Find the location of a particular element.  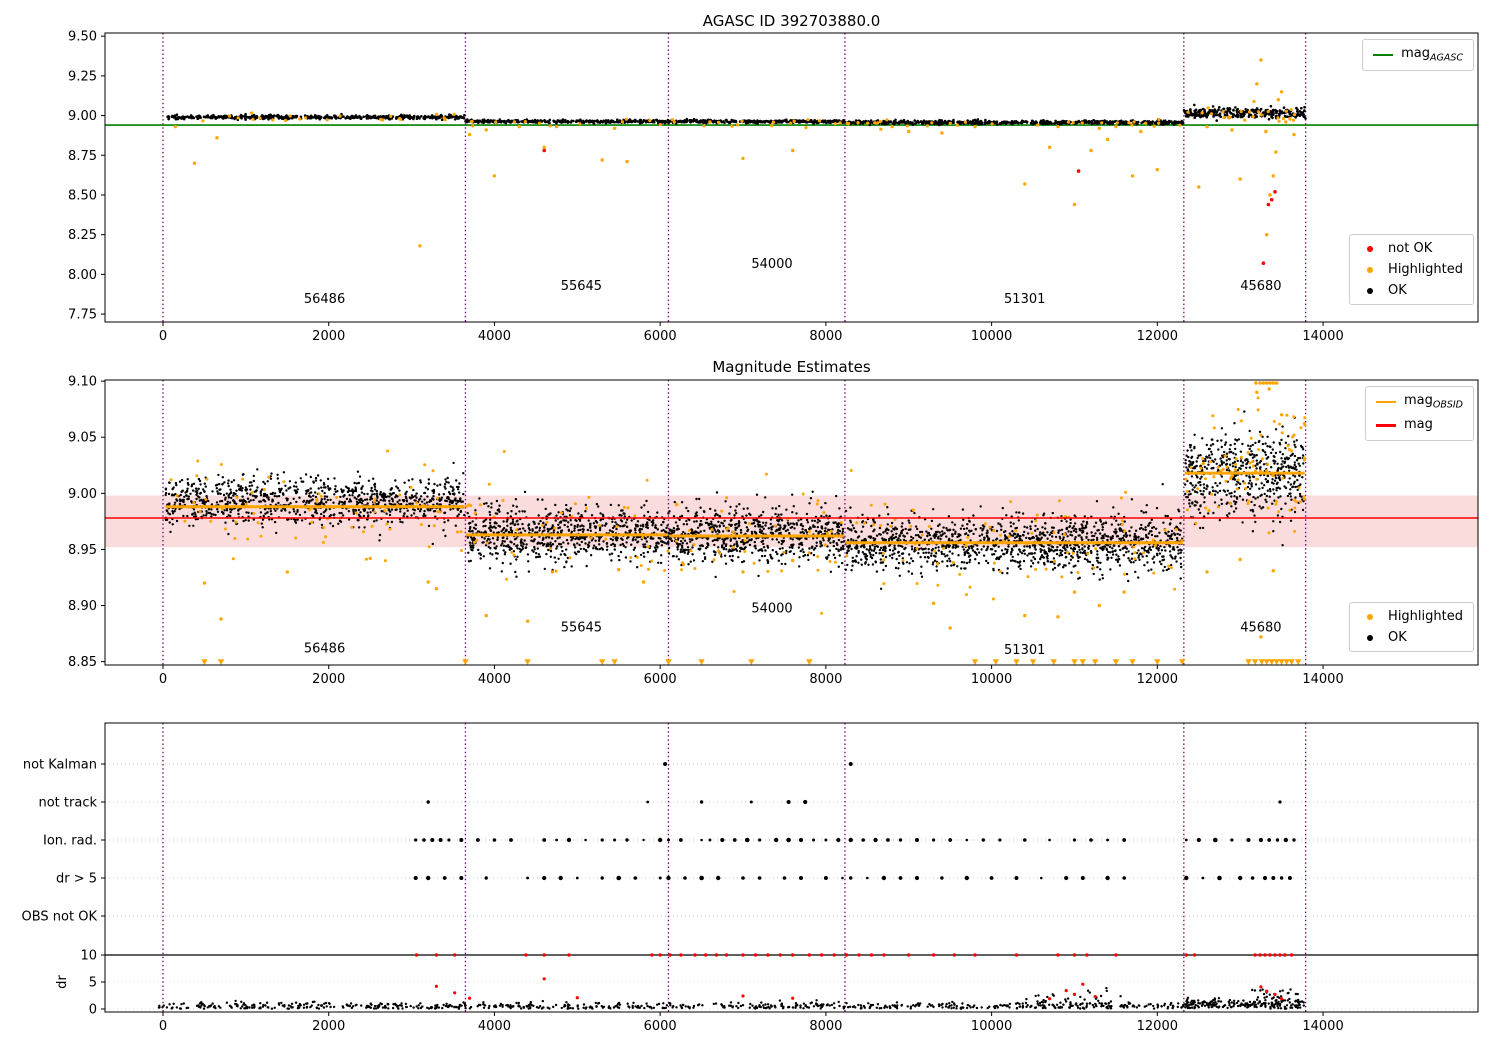

legend-row-highlighted-2: Highlighted is located at coordinates (1411, 616).